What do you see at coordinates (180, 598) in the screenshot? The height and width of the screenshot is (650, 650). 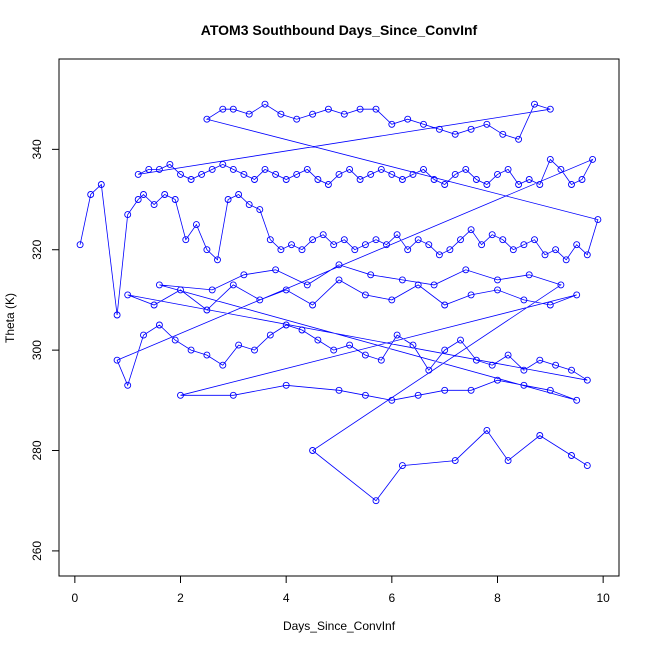 I see `x-tick-label: 2` at bounding box center [180, 598].